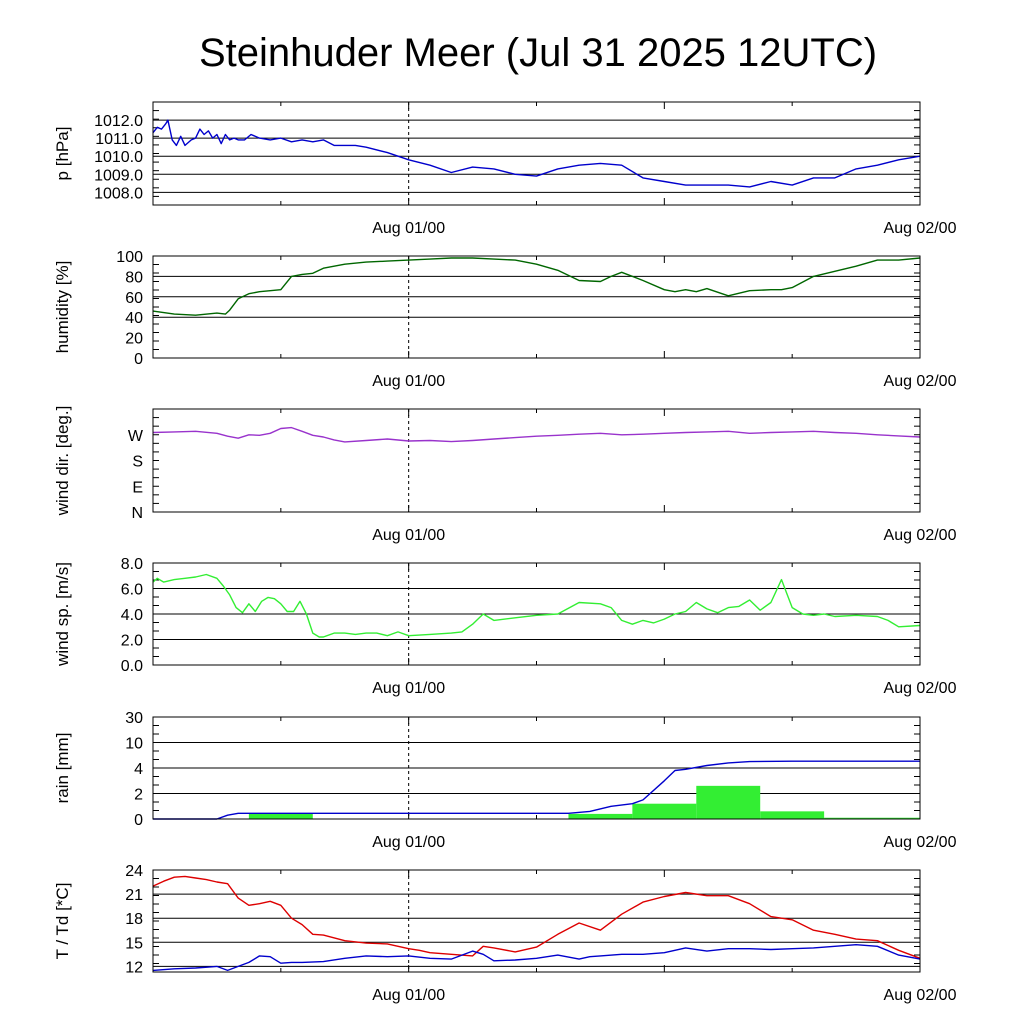  Describe the element at coordinates (536, 958) in the screenshot. I see `series-line-td` at that location.